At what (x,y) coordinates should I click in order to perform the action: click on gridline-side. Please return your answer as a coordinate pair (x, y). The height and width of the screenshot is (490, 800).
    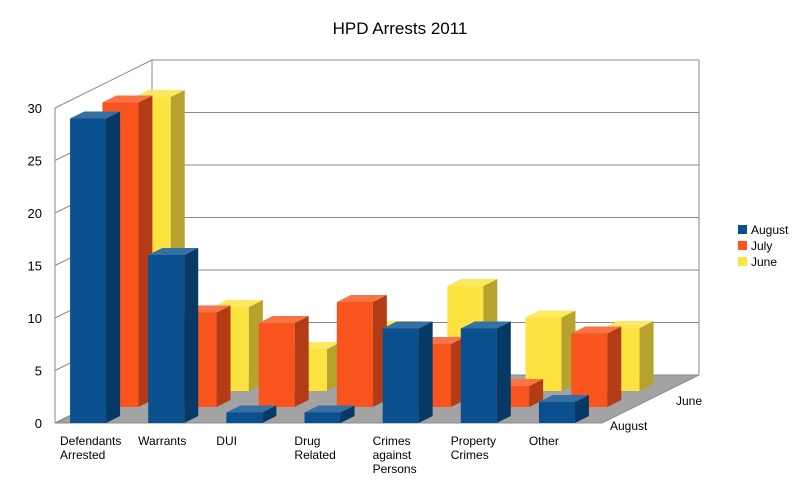
    Looking at the image, I should click on (103, 84).